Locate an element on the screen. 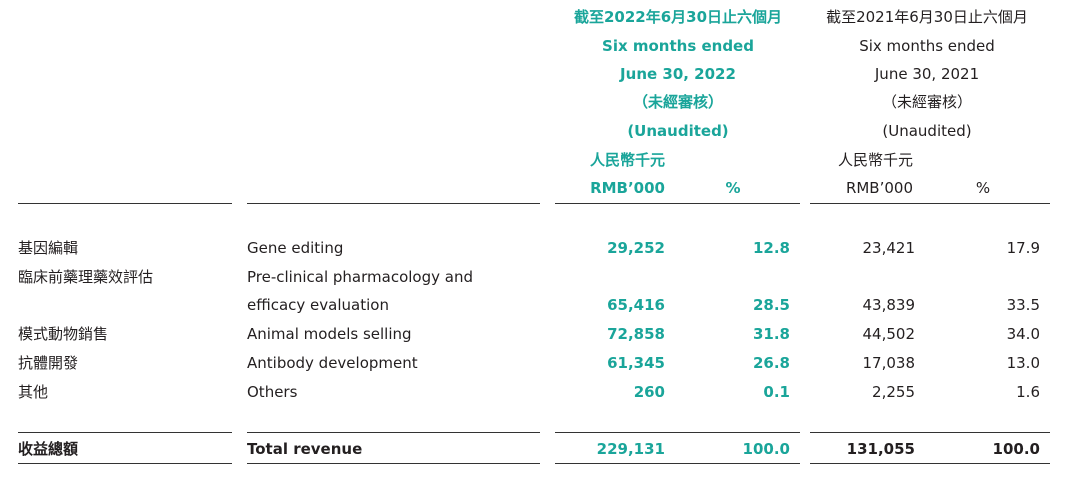 The height and width of the screenshot is (485, 1068). row-label-zh: 收益總額 is located at coordinates (48, 449).